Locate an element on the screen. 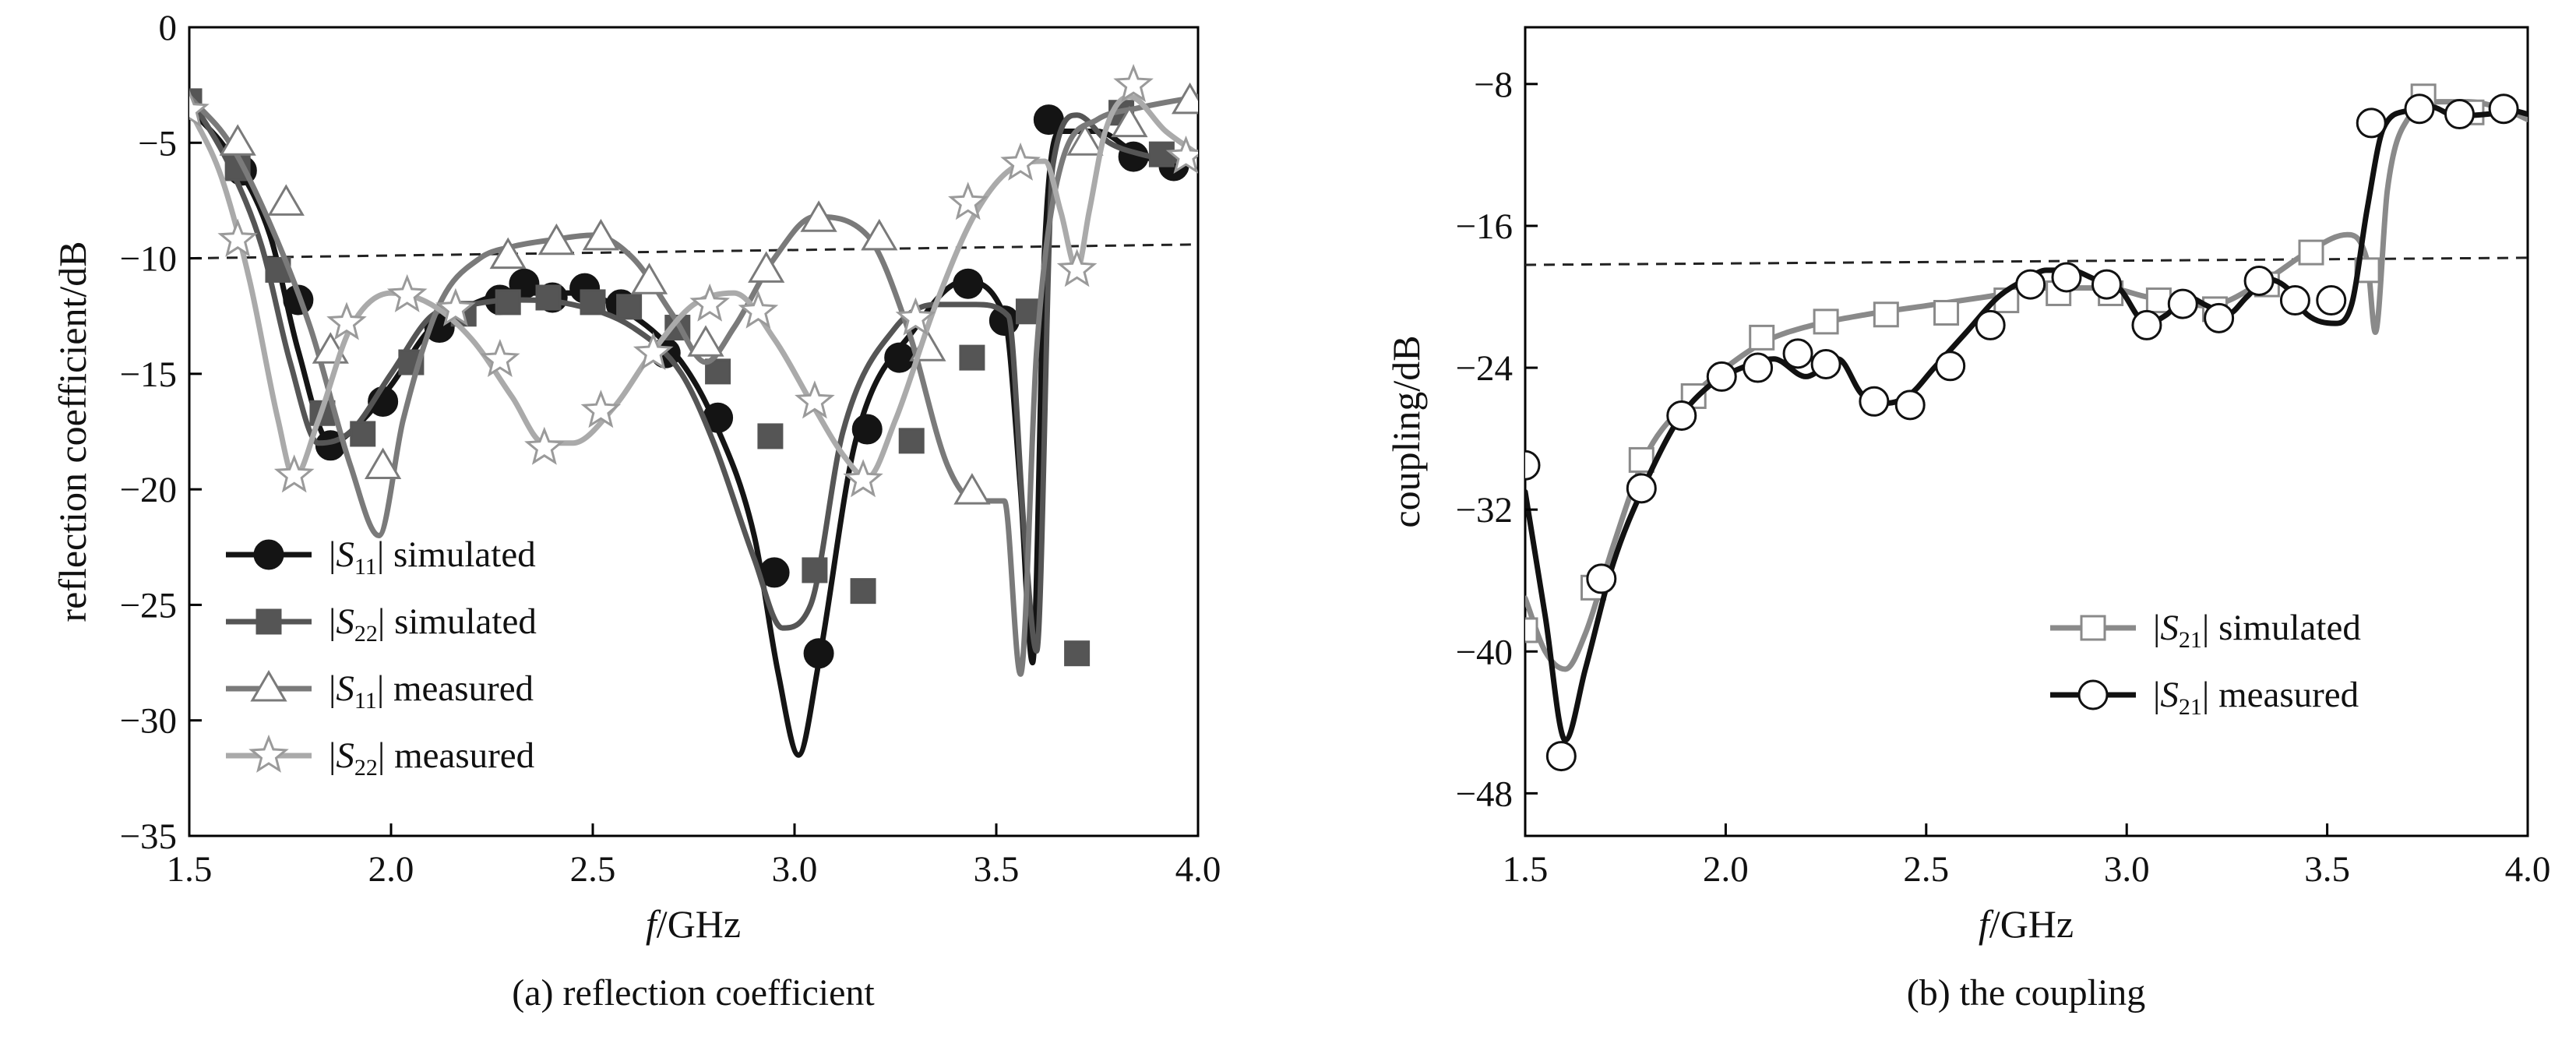  legend-item: |S22| simulated is located at coordinates (382, 624).